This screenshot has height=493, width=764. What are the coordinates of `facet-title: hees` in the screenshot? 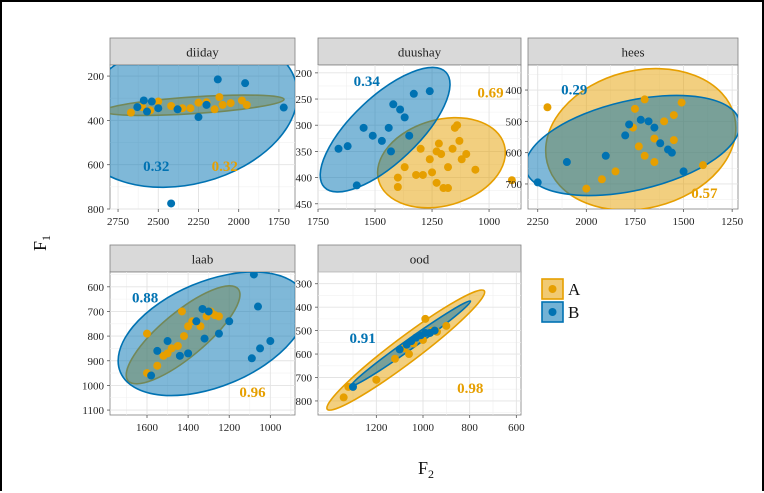 It's located at (632, 52).